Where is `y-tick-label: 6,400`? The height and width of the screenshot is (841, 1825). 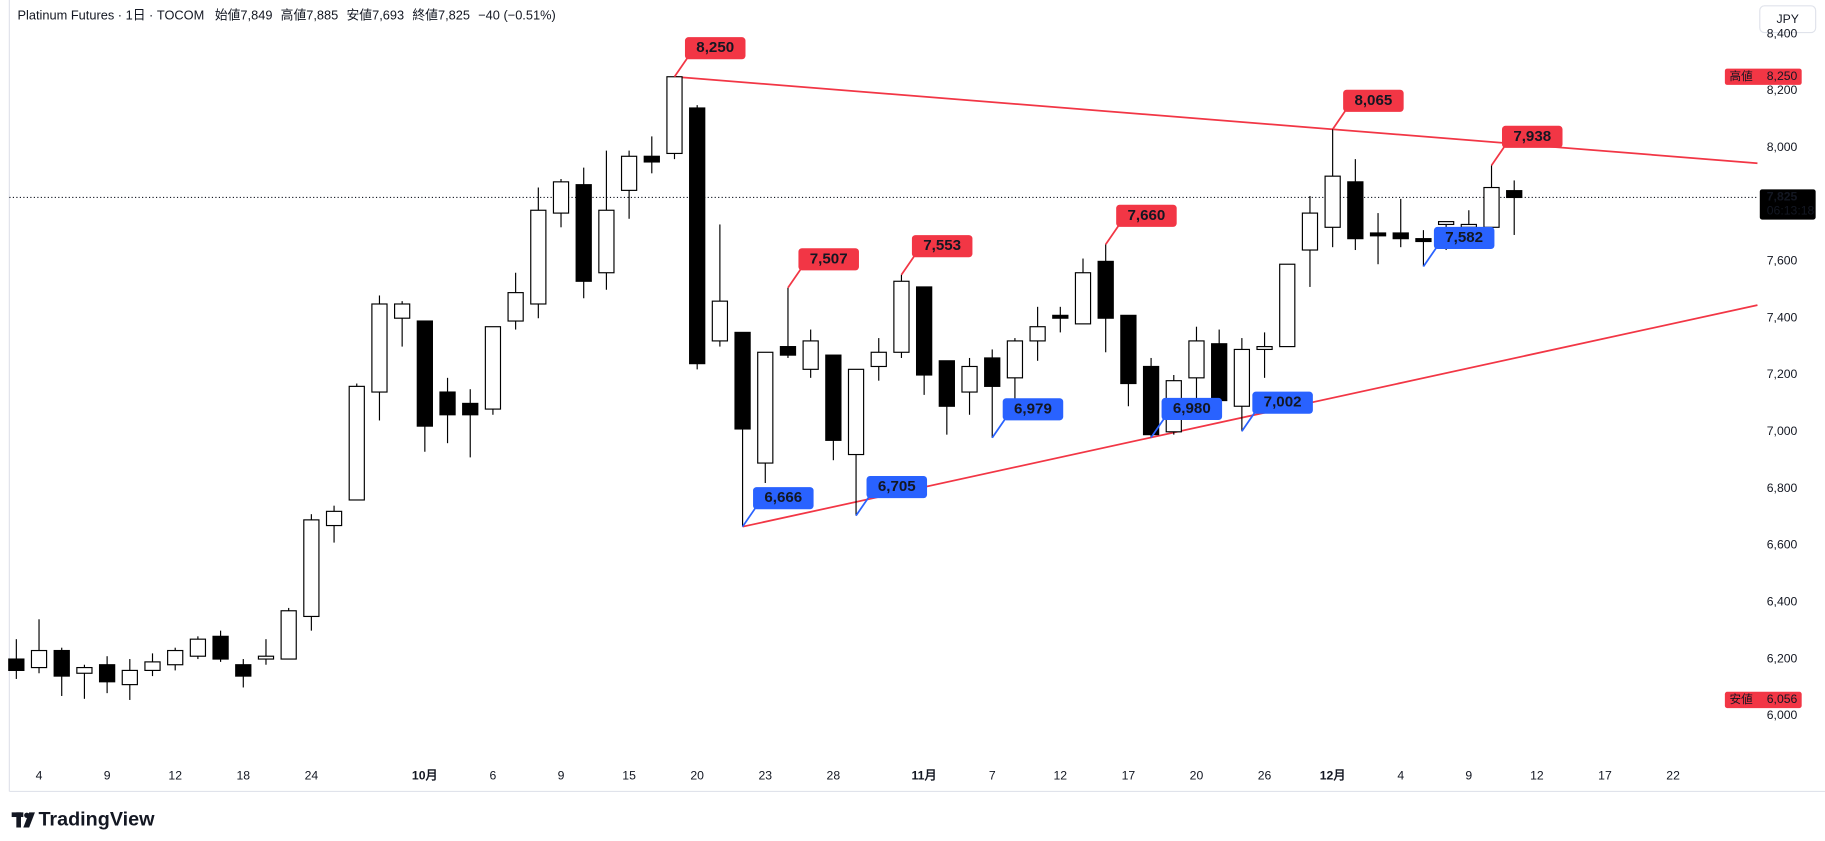
y-tick-label: 6,400 is located at coordinates (1782, 601).